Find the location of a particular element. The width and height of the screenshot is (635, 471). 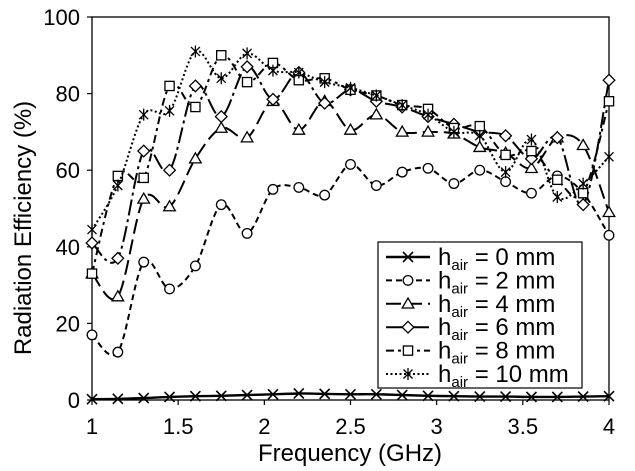

legend-label-rest: = 4 mm is located at coordinates (511, 304).